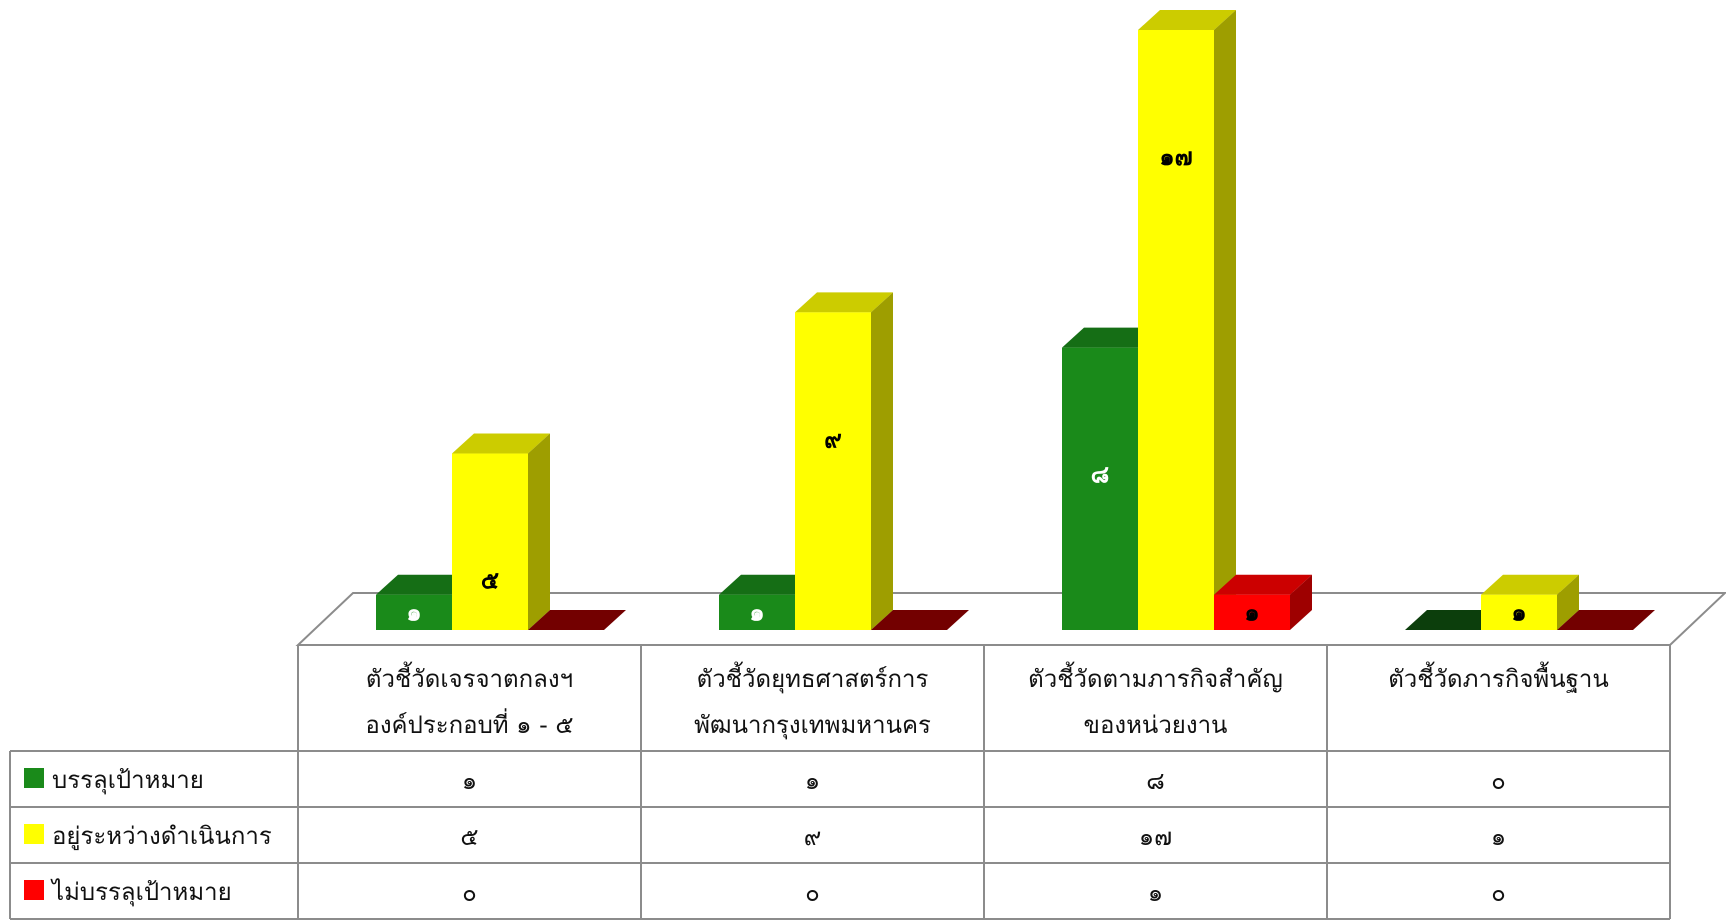 This screenshot has width=1726, height=920. I want to click on category-label-3: ตัวชี้วัดตามภารกิจสำคัญ, so click(1155, 677).